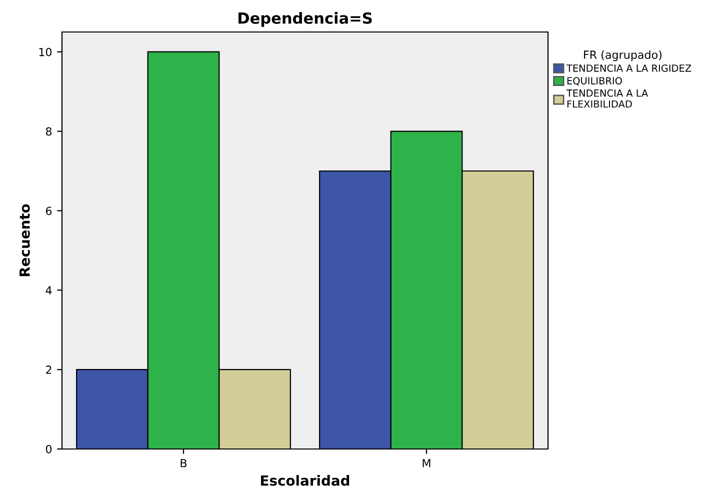  I want to click on y-tick-label: 4, so click(49, 290).